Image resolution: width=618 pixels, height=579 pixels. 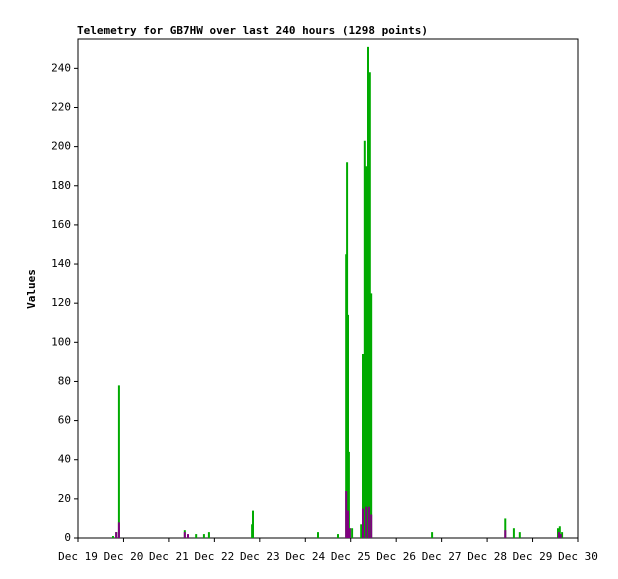 What do you see at coordinates (64, 498) in the screenshot?
I see `y-tick-label: 20` at bounding box center [64, 498].